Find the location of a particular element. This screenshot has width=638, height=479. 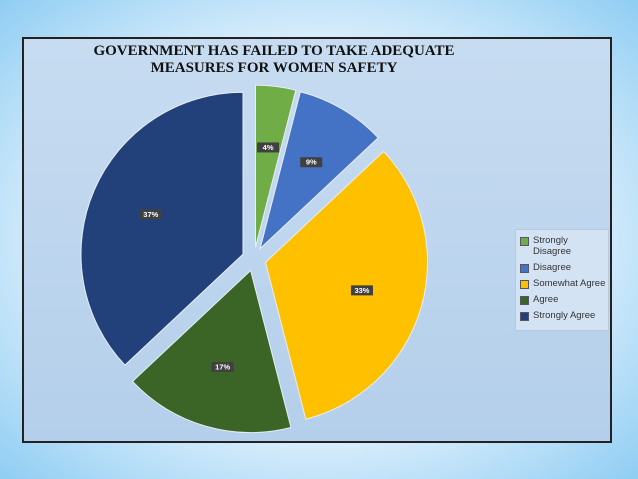

data-label: 4% is located at coordinates (268, 147).